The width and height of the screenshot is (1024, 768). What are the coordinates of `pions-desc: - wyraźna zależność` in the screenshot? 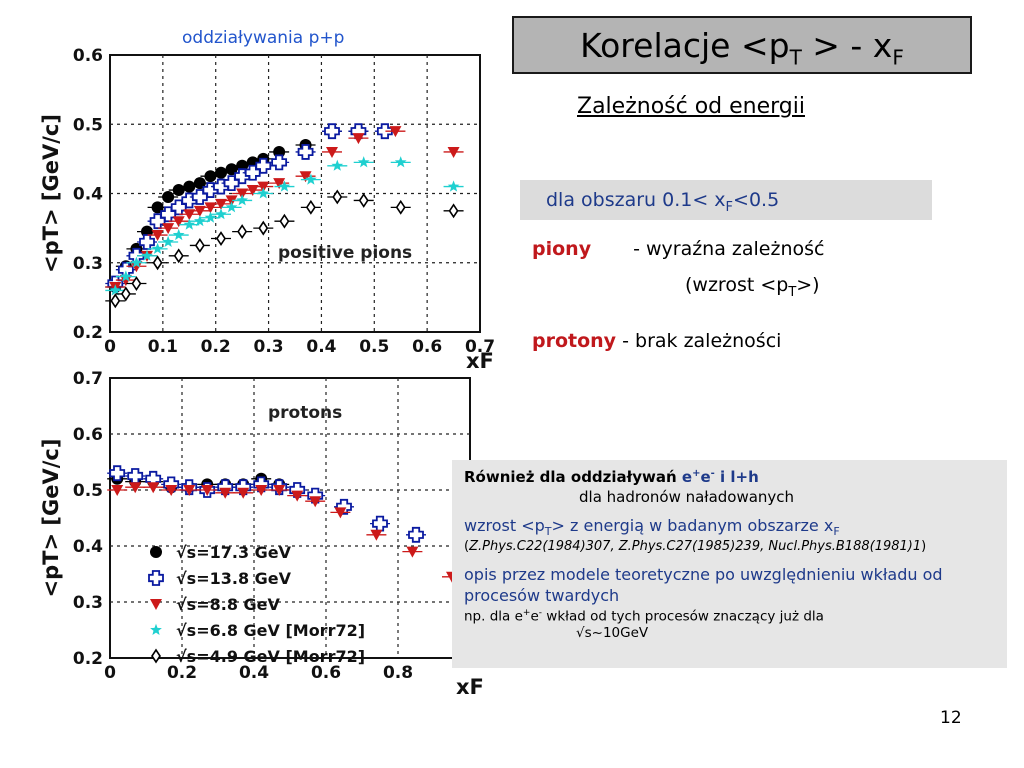 It's located at (729, 249).